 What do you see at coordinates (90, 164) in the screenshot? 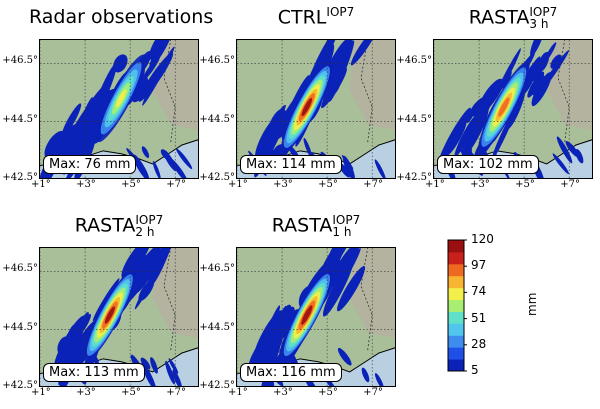
I see `max-value-label: Max: 76 mm` at bounding box center [90, 164].